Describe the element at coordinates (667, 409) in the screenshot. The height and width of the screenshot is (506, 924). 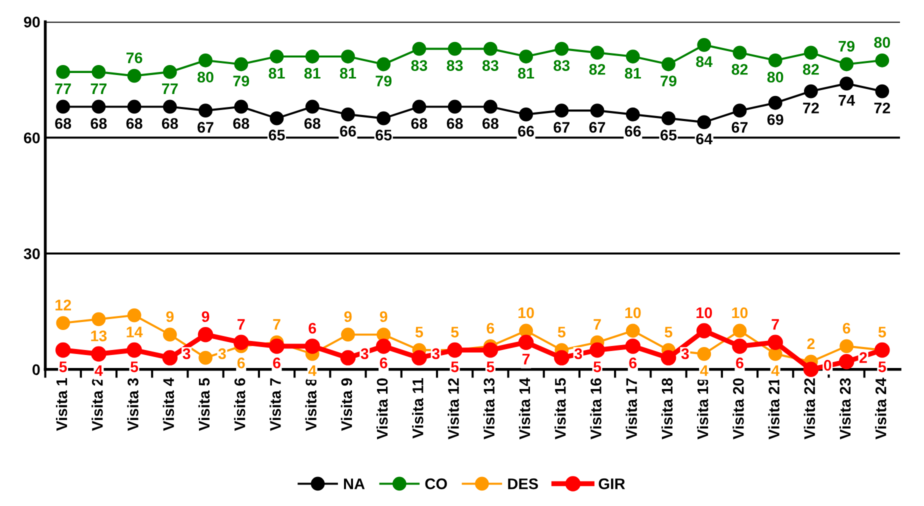
I see `x-tick-label: Visita 18` at that location.